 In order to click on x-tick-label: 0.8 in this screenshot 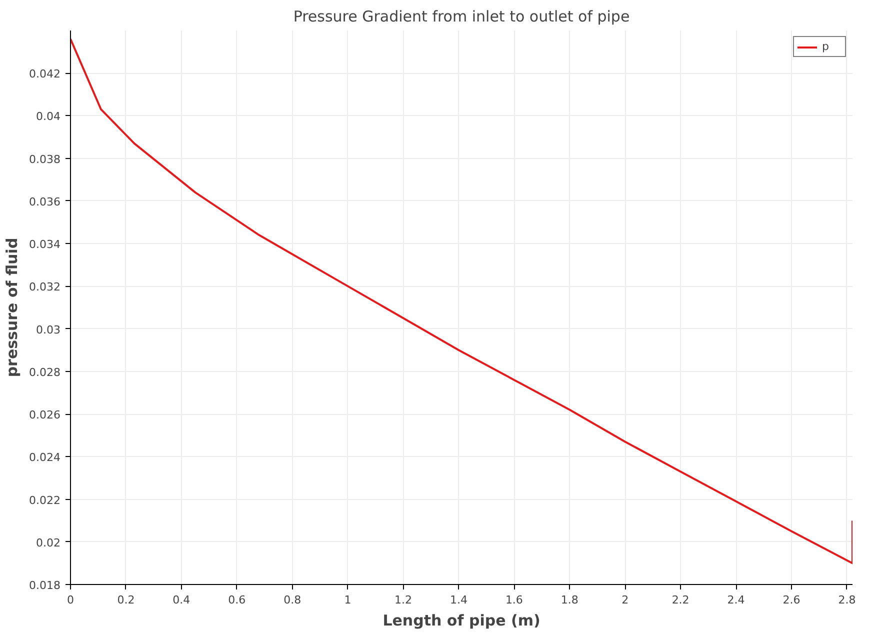, I will do `click(293, 600)`.